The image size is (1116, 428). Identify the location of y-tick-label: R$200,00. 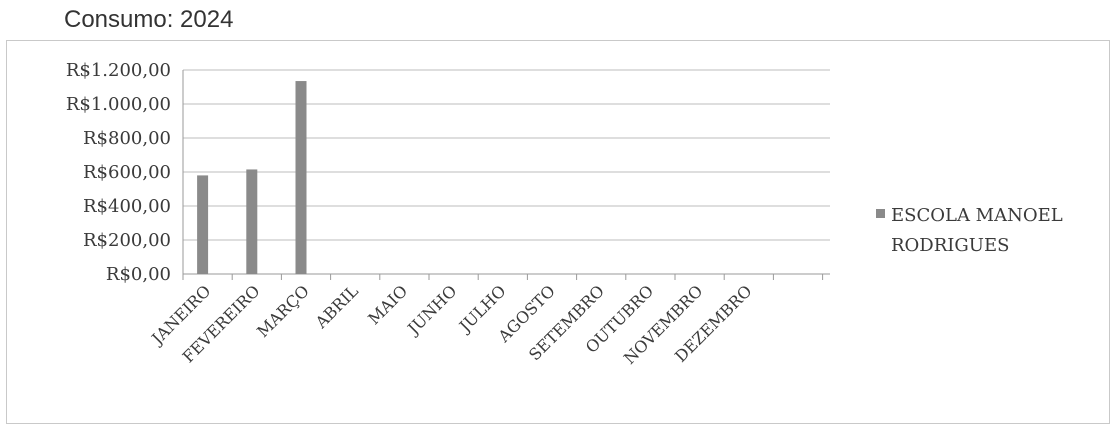
(127, 240).